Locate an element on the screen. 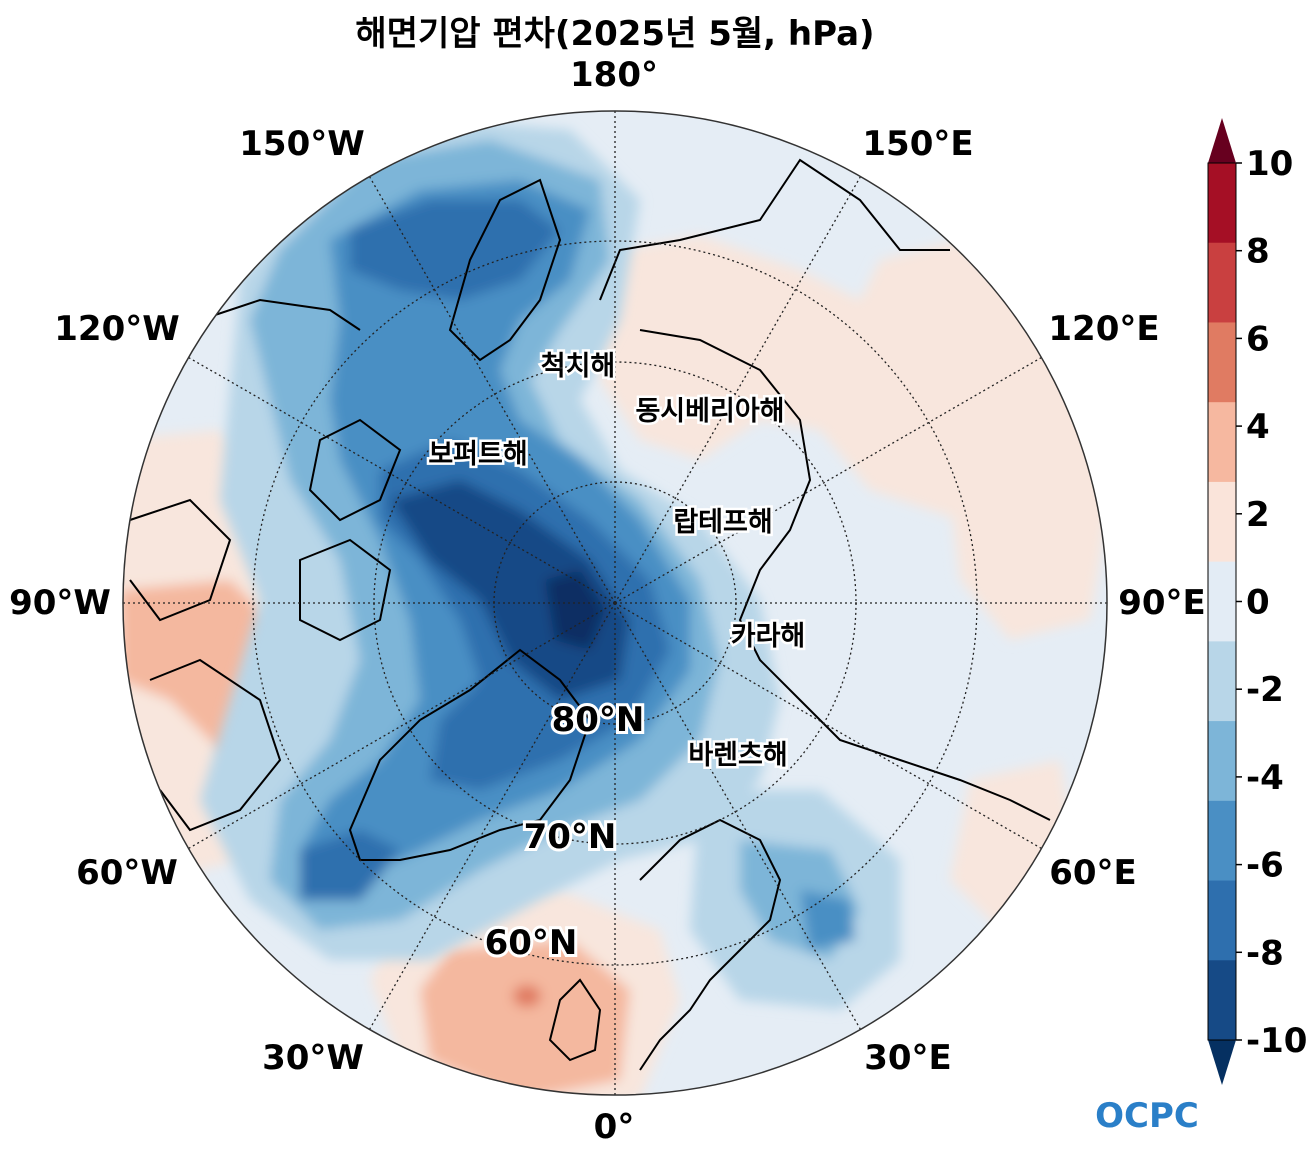  colorbar-label: -8 is located at coordinates (1265, 953).